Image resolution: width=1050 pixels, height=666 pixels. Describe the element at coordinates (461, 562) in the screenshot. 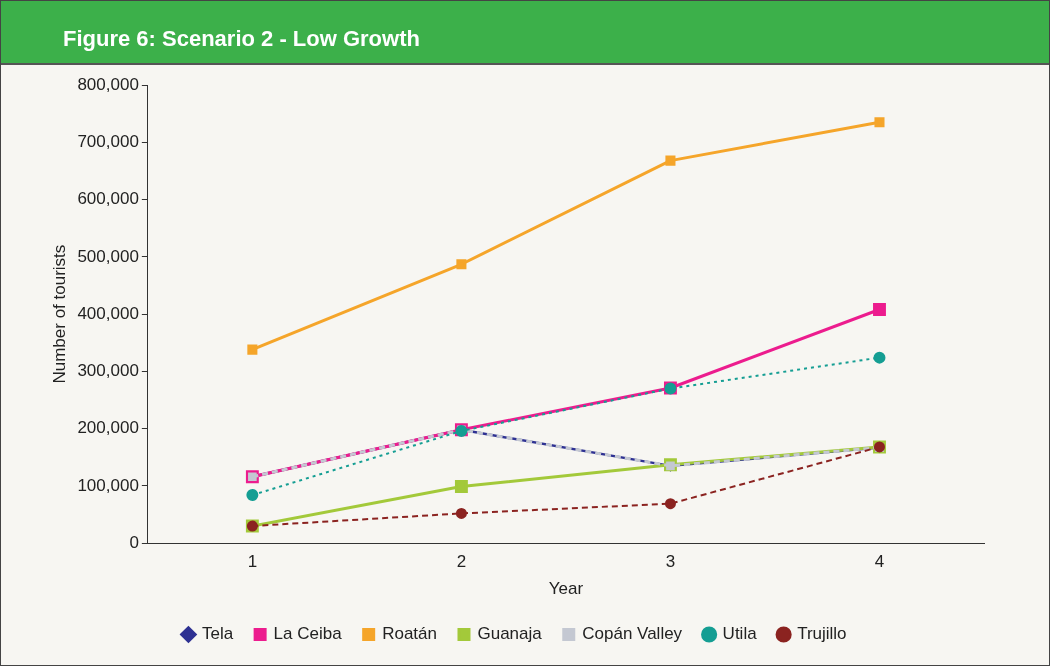

I see `x-tick-label: 2` at that location.